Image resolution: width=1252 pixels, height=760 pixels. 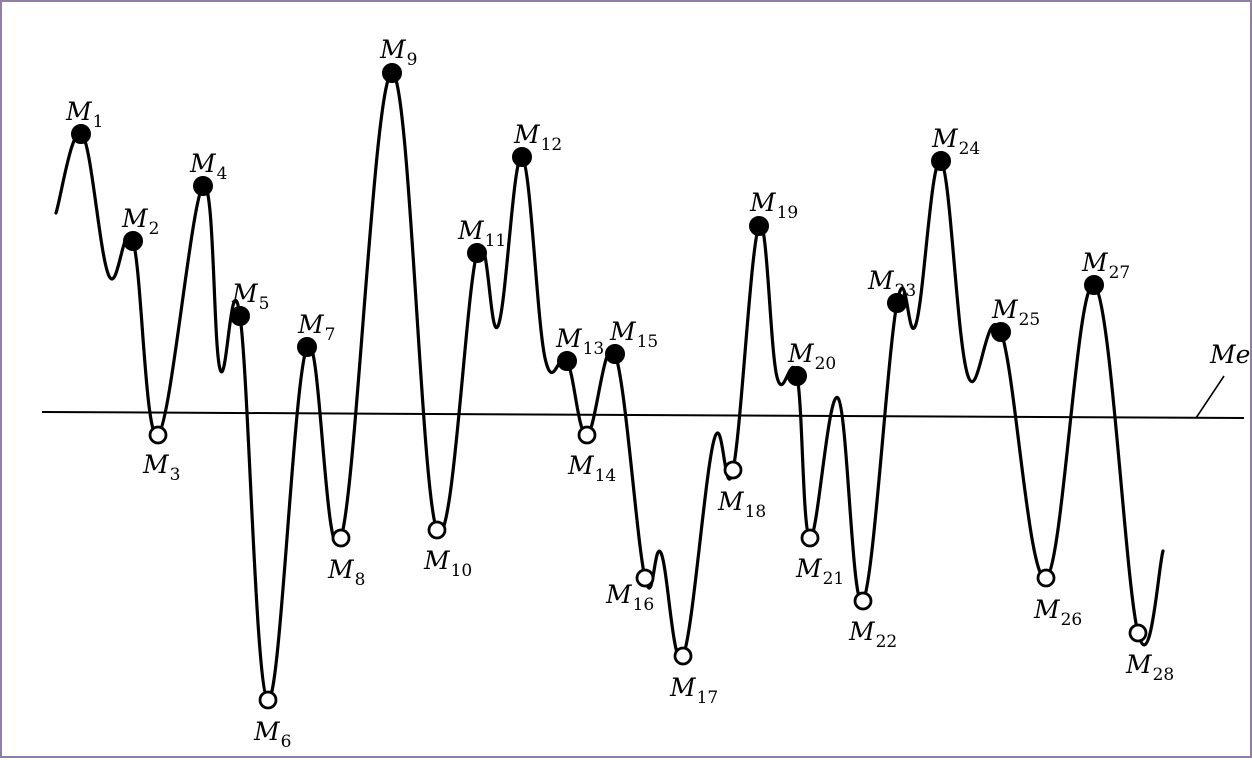 What do you see at coordinates (633, 334) in the screenshot?
I see `point-label-m15: M15` at bounding box center [633, 334].